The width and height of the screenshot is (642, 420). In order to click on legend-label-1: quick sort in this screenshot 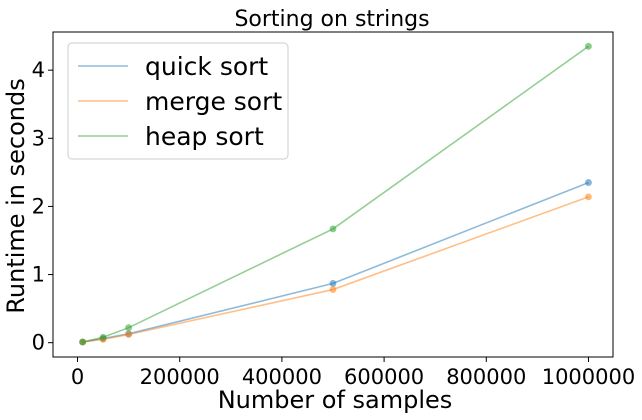, I will do `click(206, 66)`.